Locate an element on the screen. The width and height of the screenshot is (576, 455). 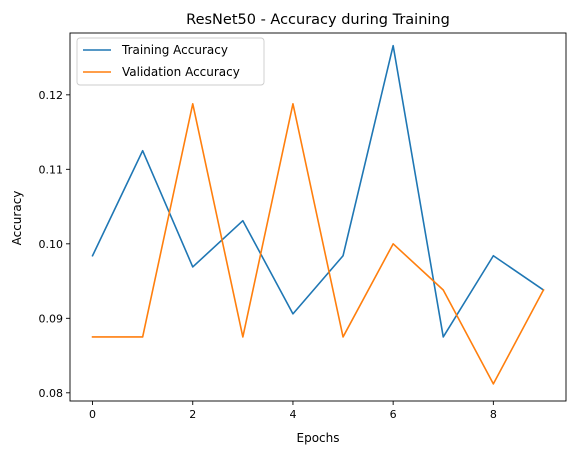
y-tick-label: 0.08 is located at coordinates (51, 393).